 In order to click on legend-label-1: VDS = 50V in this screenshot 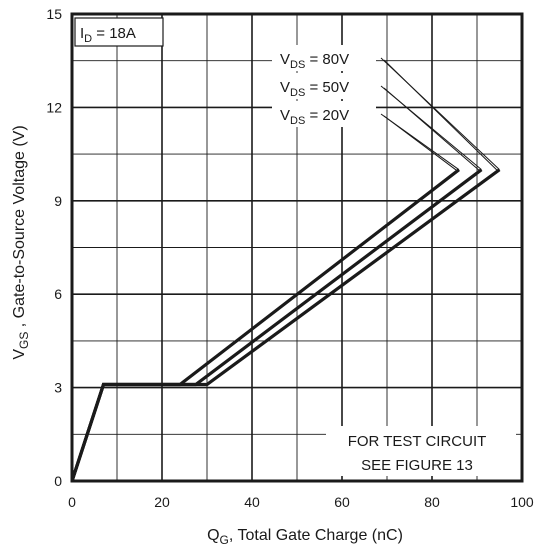, I will do `click(314, 89)`.